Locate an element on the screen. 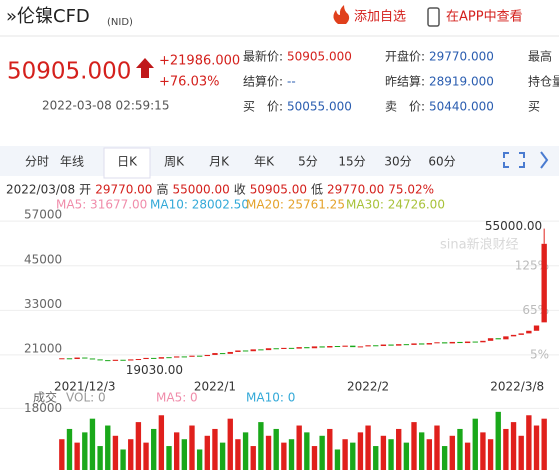  tab: 周K is located at coordinates (174, 162).